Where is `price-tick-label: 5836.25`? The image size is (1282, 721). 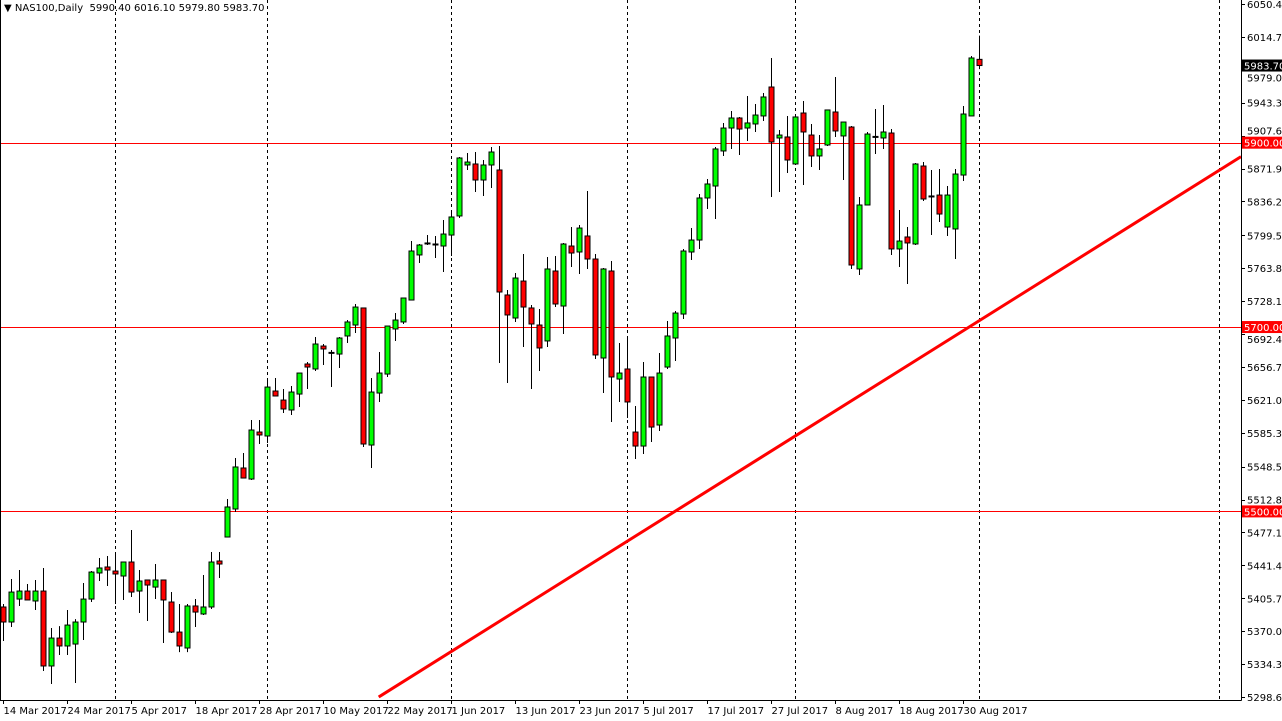
price-tick-label: 5836.25 is located at coordinates (1264, 202).